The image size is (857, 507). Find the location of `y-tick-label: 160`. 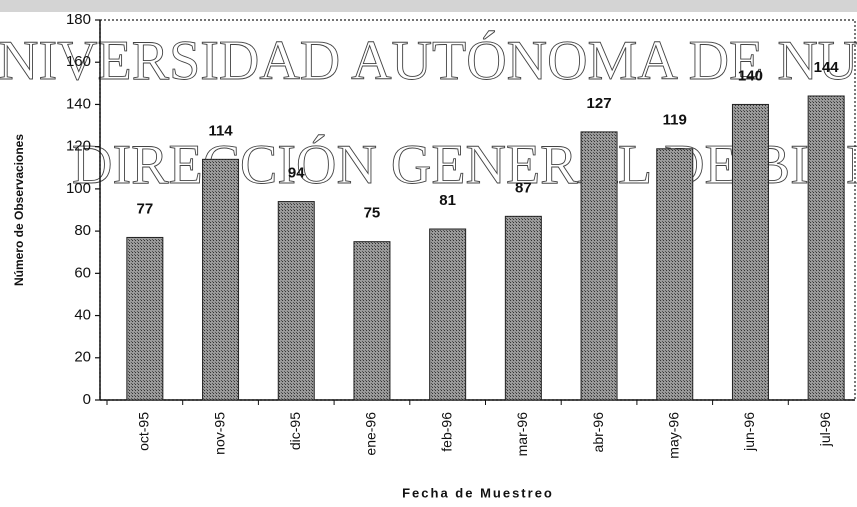

y-tick-label: 160 is located at coordinates (78, 61).